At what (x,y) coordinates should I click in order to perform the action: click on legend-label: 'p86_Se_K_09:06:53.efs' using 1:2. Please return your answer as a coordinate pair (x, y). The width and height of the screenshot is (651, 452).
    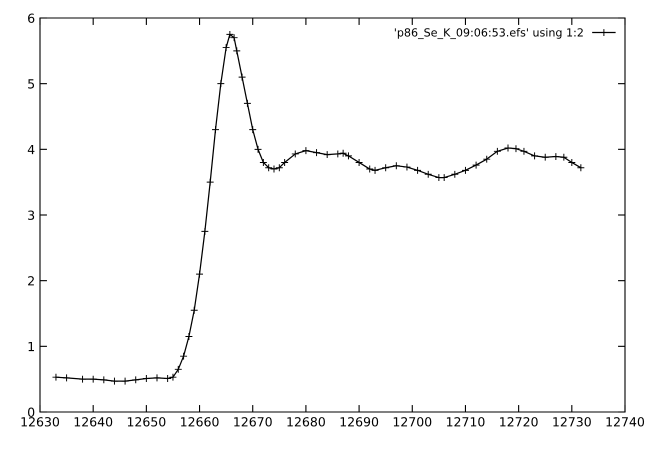
    Looking at the image, I should click on (488, 34).